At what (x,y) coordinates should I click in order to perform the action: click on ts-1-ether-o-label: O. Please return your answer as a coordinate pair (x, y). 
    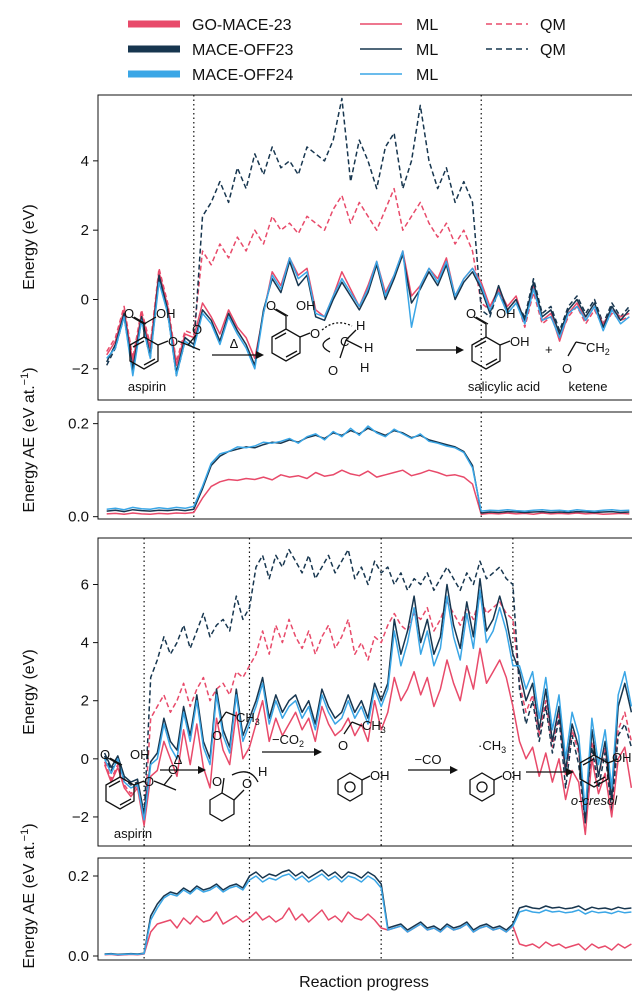
    Looking at the image, I should click on (315, 333).